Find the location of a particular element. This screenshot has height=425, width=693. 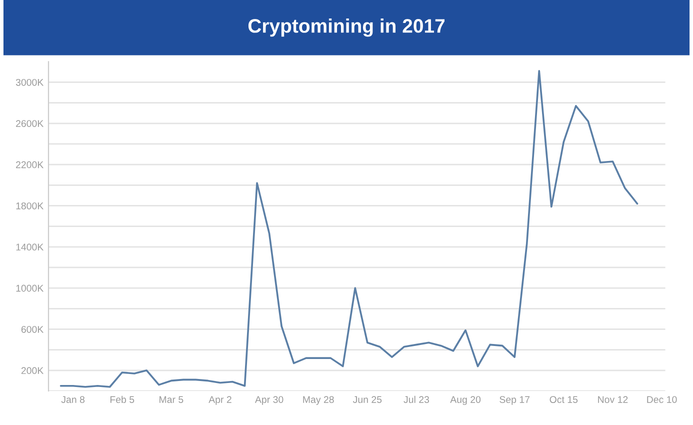

y-tick-label: 2200K is located at coordinates (30, 164).